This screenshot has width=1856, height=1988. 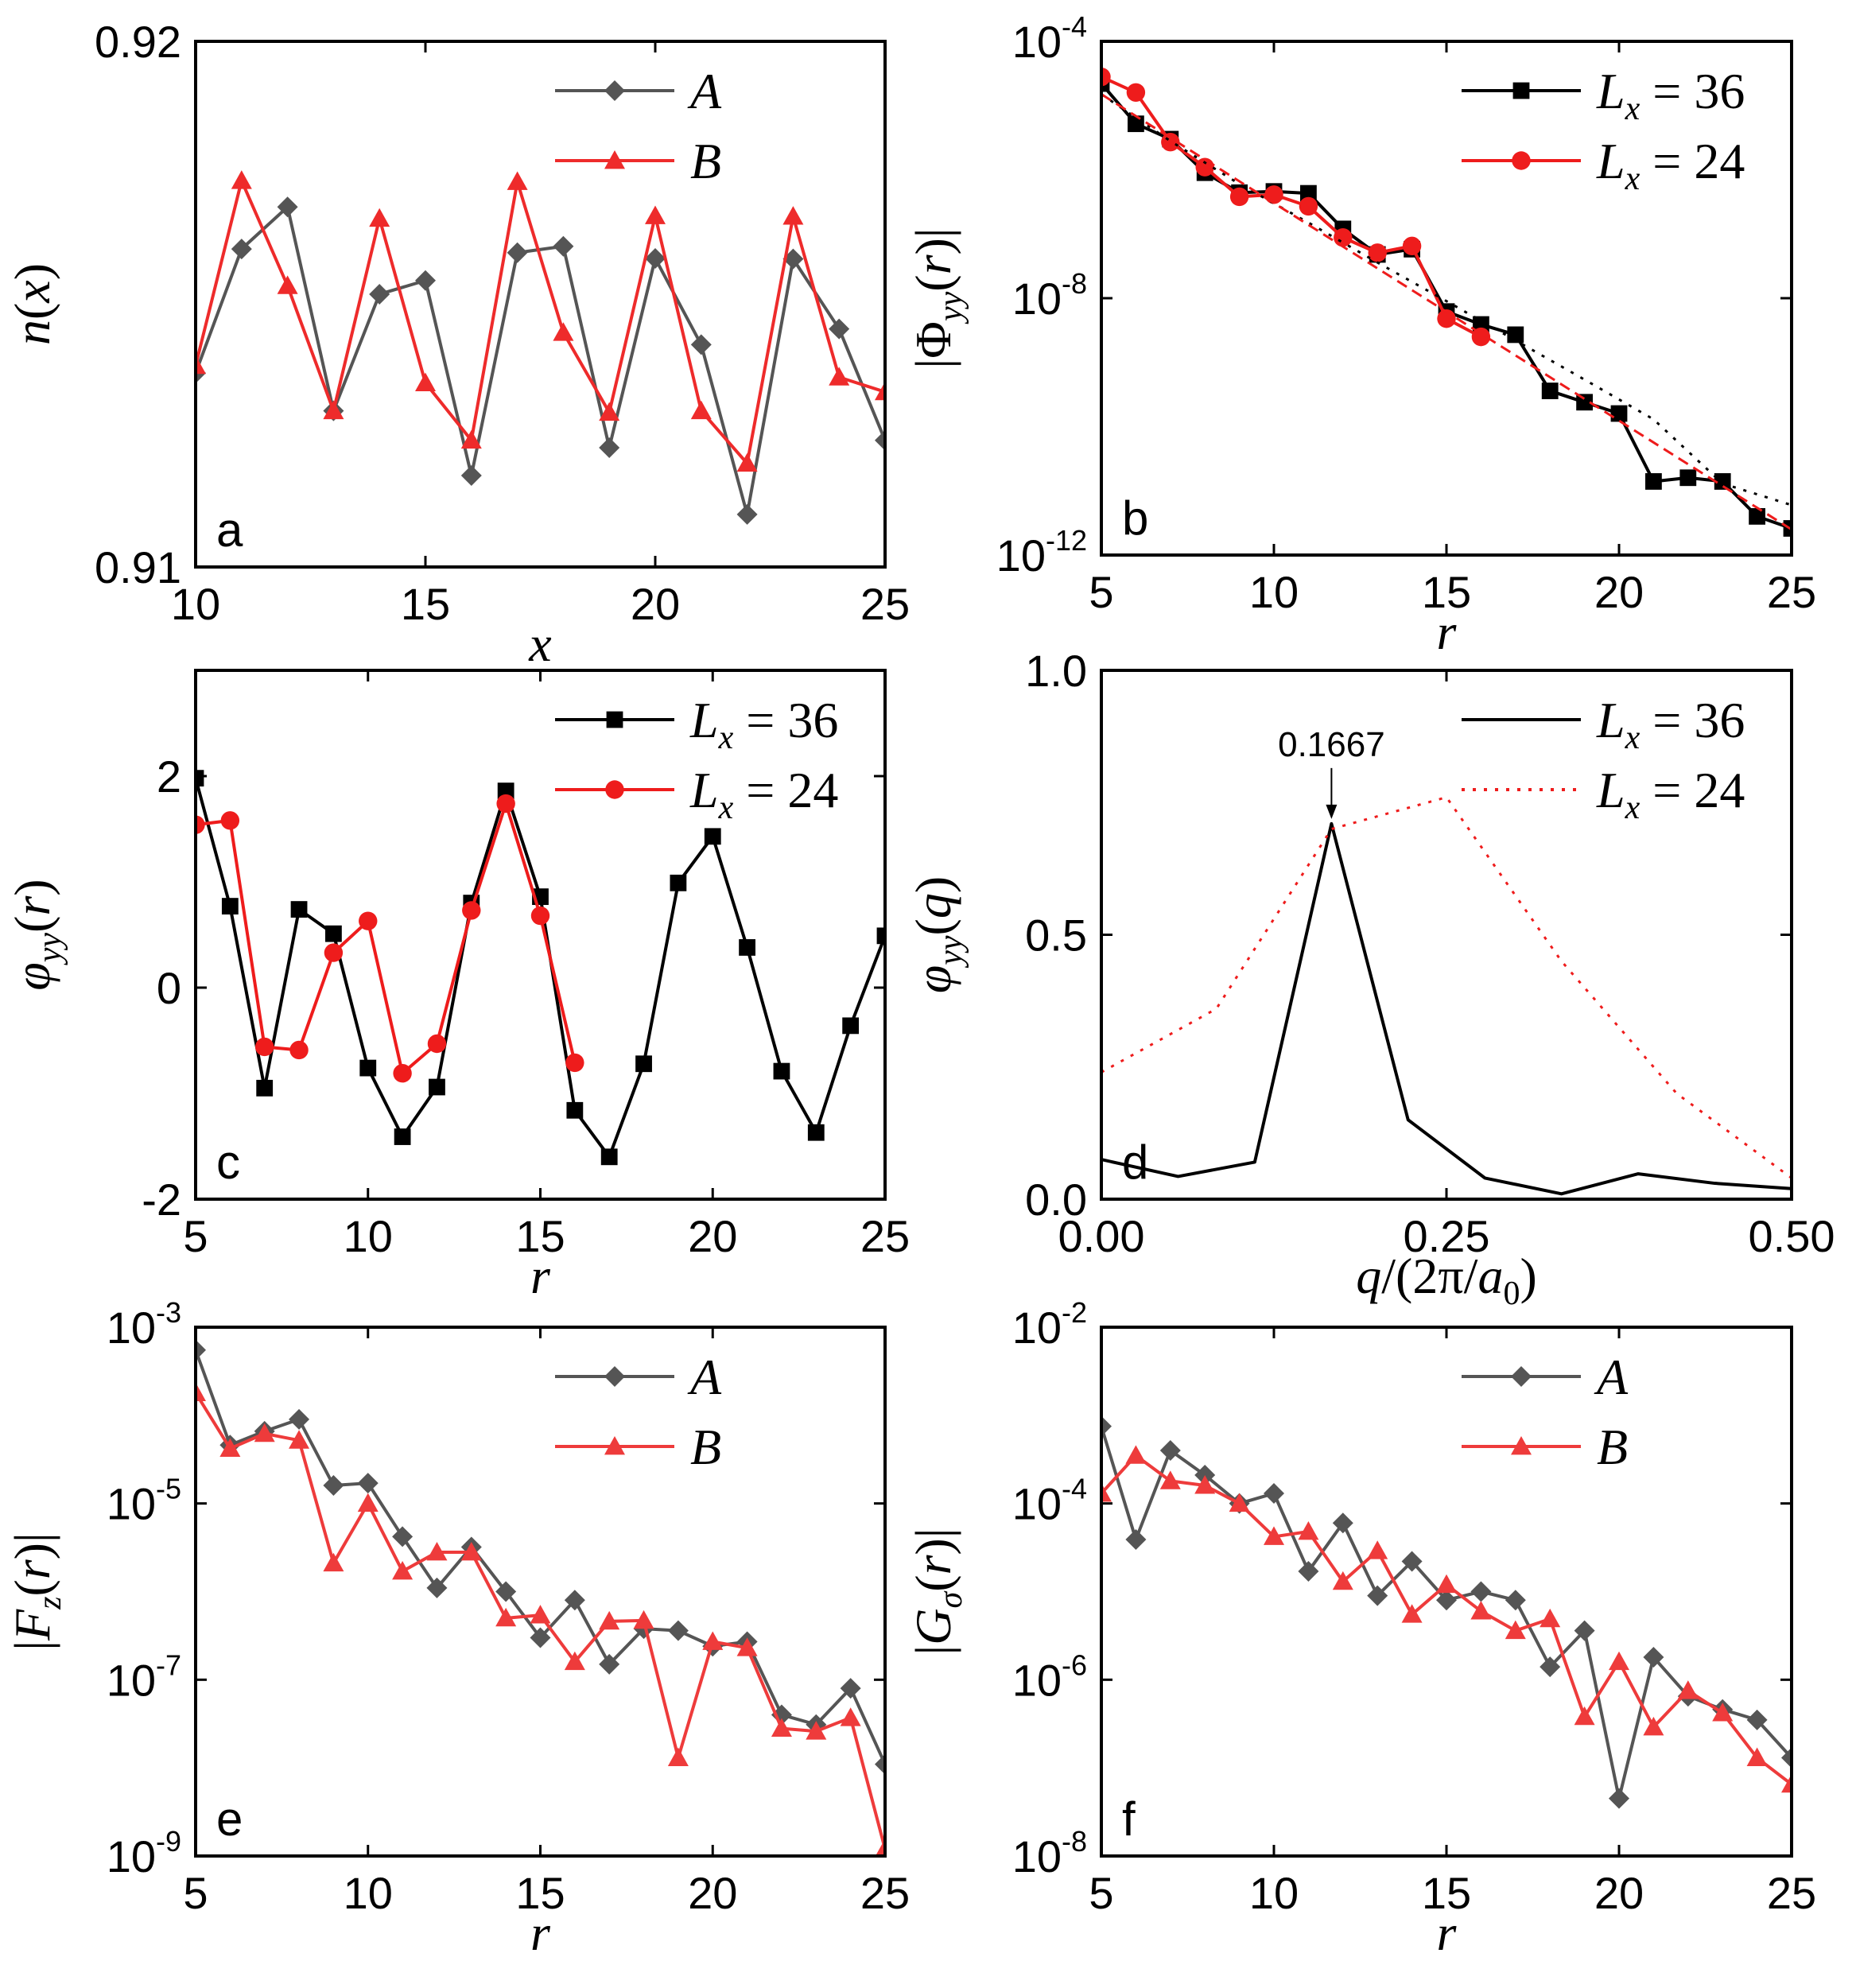 I want to click on x-tick-label: 0.25, so click(x=1447, y=1236).